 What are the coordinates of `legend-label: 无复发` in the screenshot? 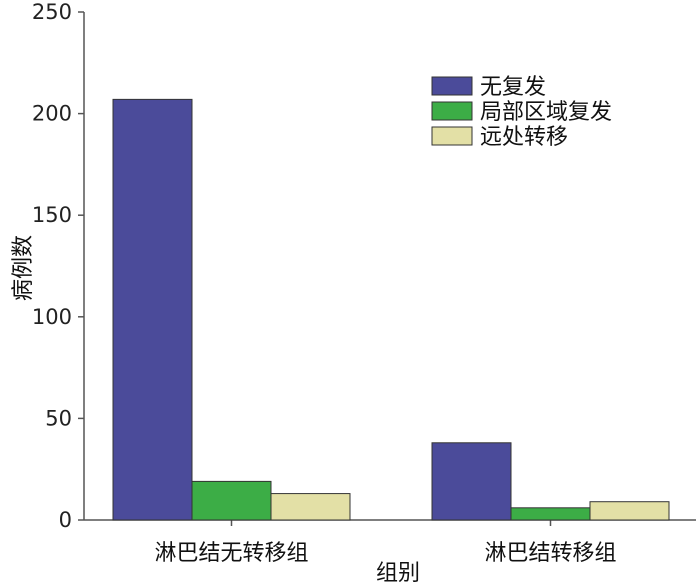 It's located at (513, 87).